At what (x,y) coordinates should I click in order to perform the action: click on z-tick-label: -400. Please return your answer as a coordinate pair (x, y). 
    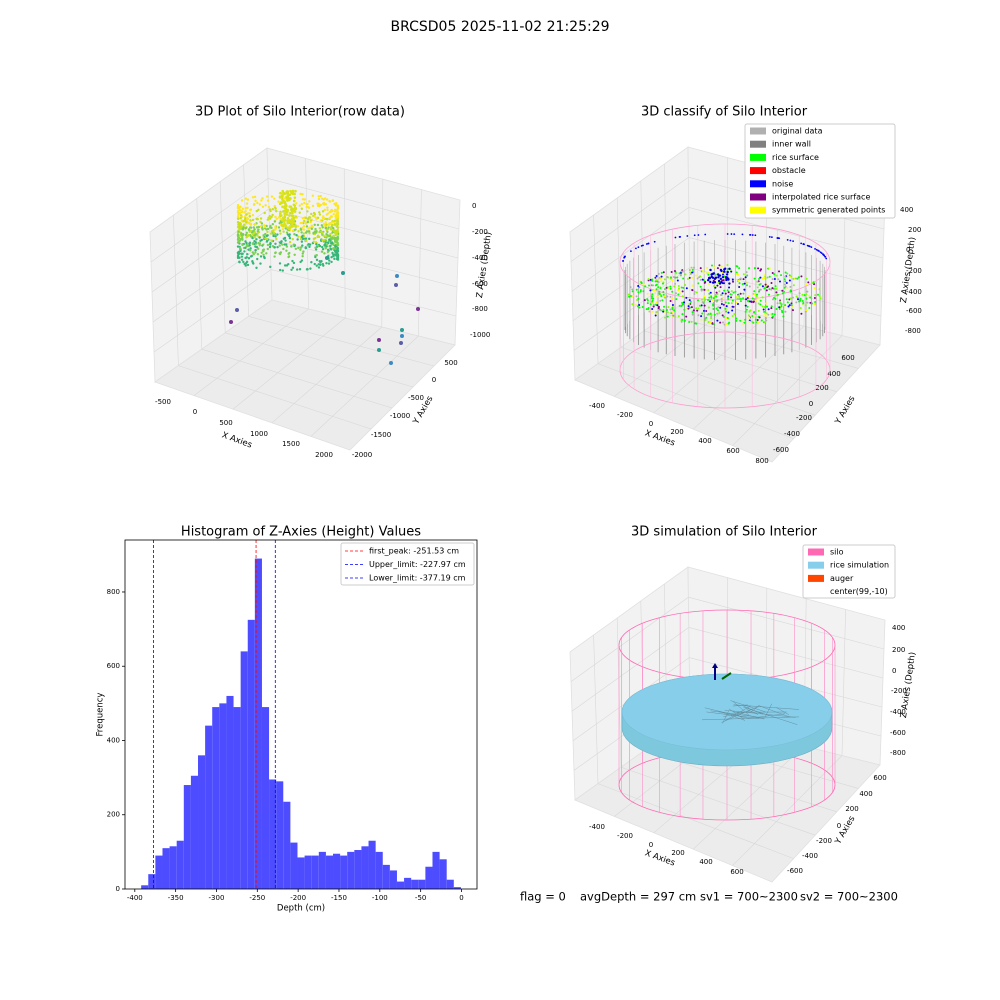
    Looking at the image, I should click on (898, 712).